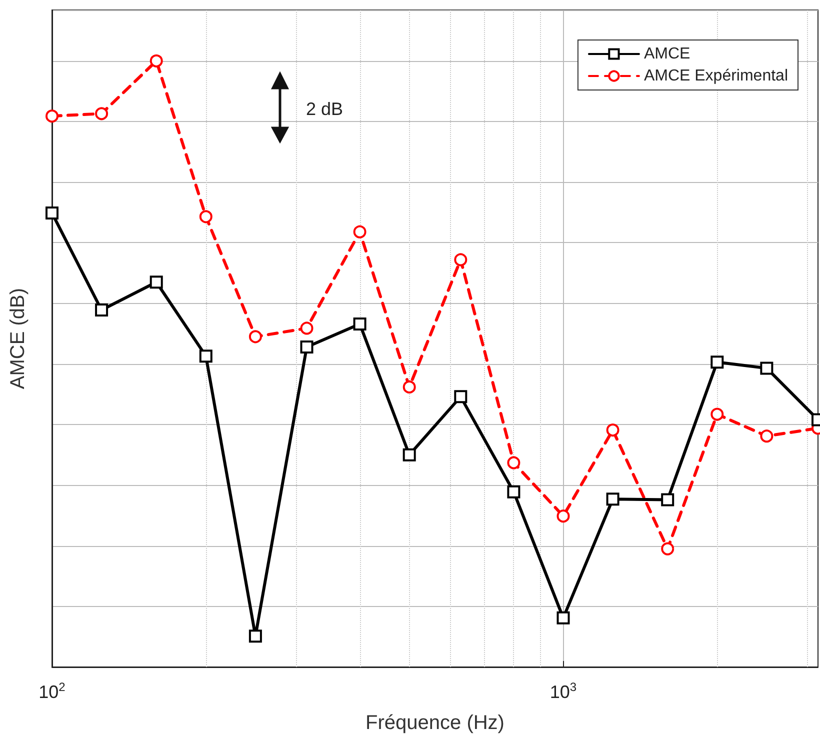 The width and height of the screenshot is (820, 753). I want to click on legend-label: AMCE, so click(667, 54).